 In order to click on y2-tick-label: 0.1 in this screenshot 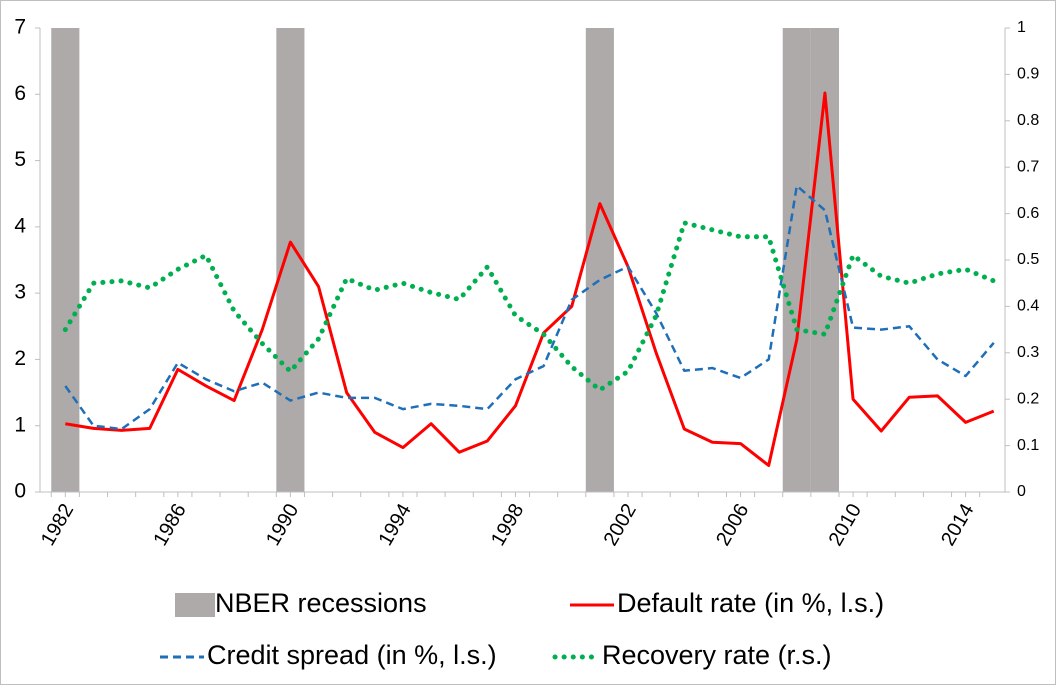, I will do `click(1028, 445)`.